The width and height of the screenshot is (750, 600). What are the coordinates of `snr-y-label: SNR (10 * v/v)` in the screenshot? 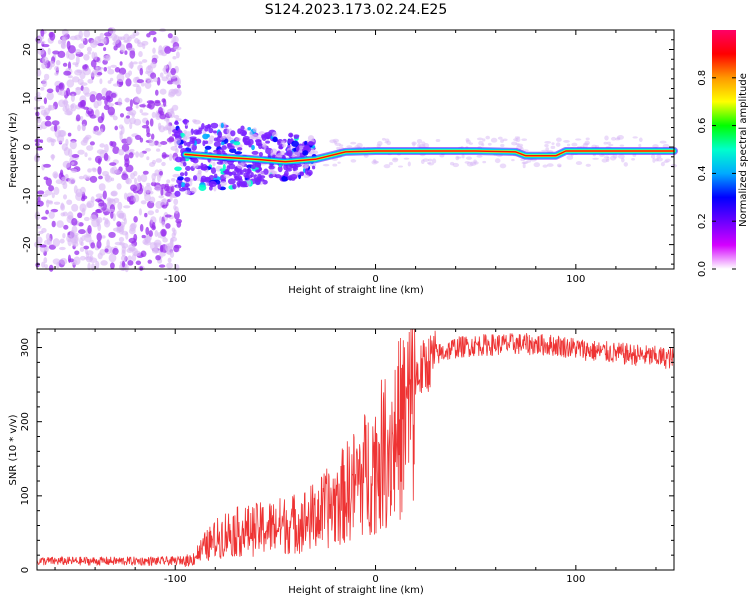 It's located at (13, 449).